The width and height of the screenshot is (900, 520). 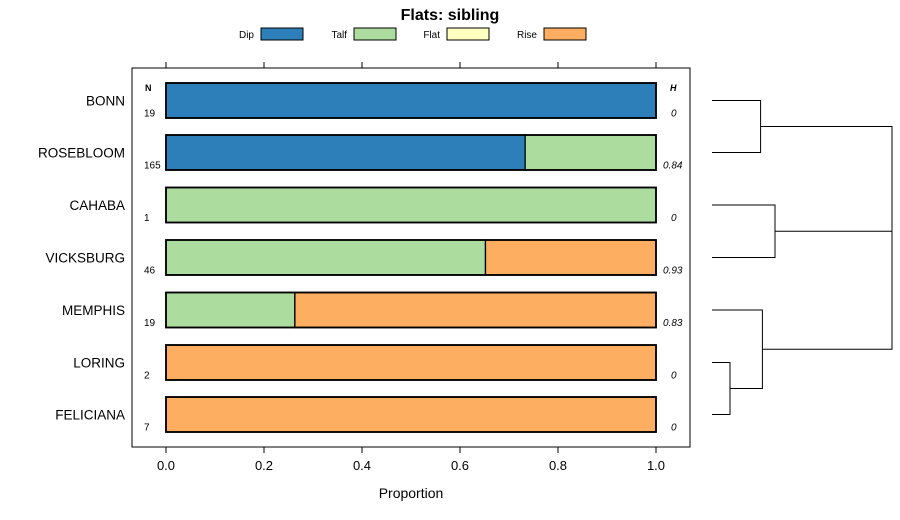 I want to click on chart-title: Flats: sibling, so click(x=450, y=15).